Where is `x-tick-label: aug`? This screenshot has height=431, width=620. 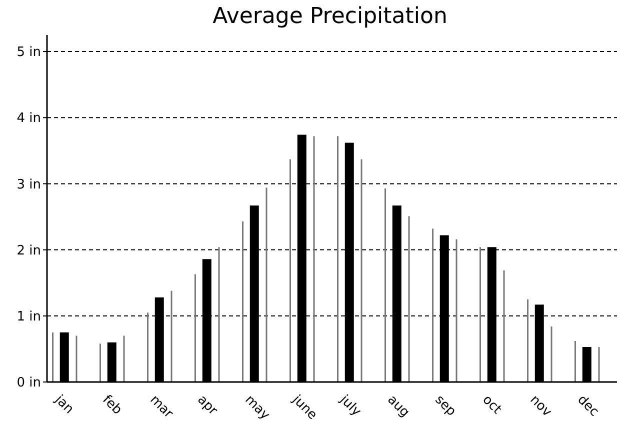 x-tick-label: aug is located at coordinates (398, 406).